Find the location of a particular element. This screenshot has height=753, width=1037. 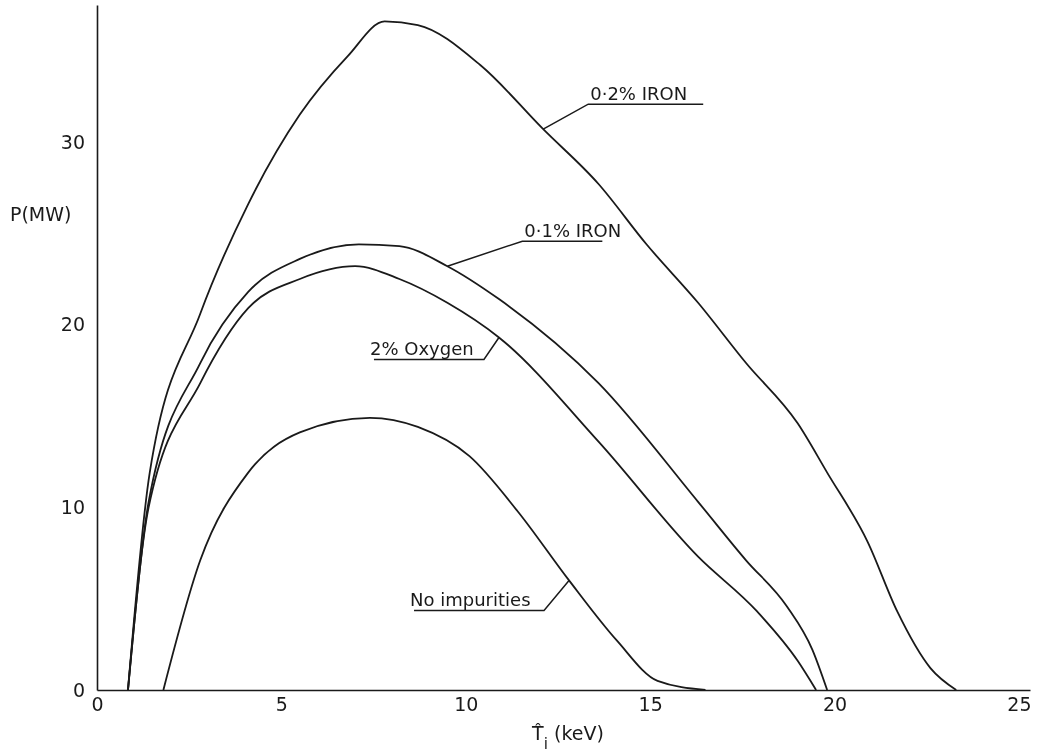

x-tick-label: 0 is located at coordinates (97, 704).